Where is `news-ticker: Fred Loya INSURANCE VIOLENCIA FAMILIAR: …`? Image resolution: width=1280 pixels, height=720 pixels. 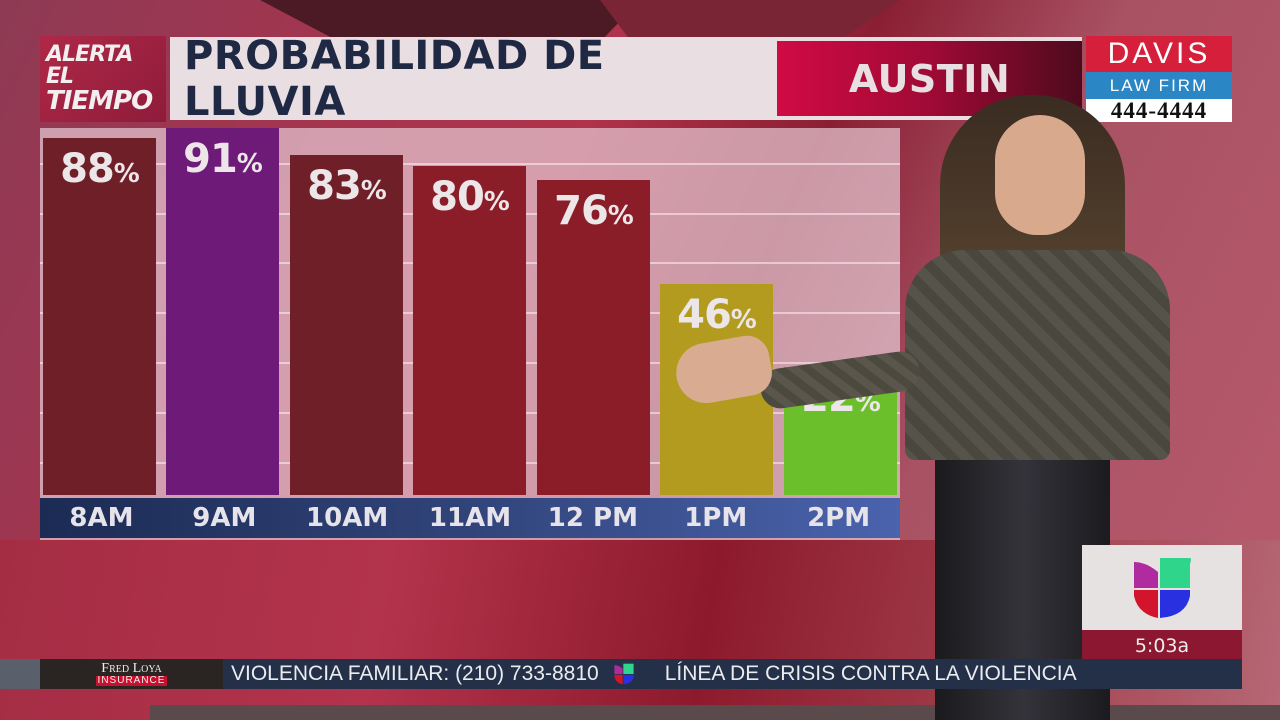 news-ticker: Fred Loya INSURANCE VIOLENCIA FAMILIAR: … is located at coordinates (641, 674).